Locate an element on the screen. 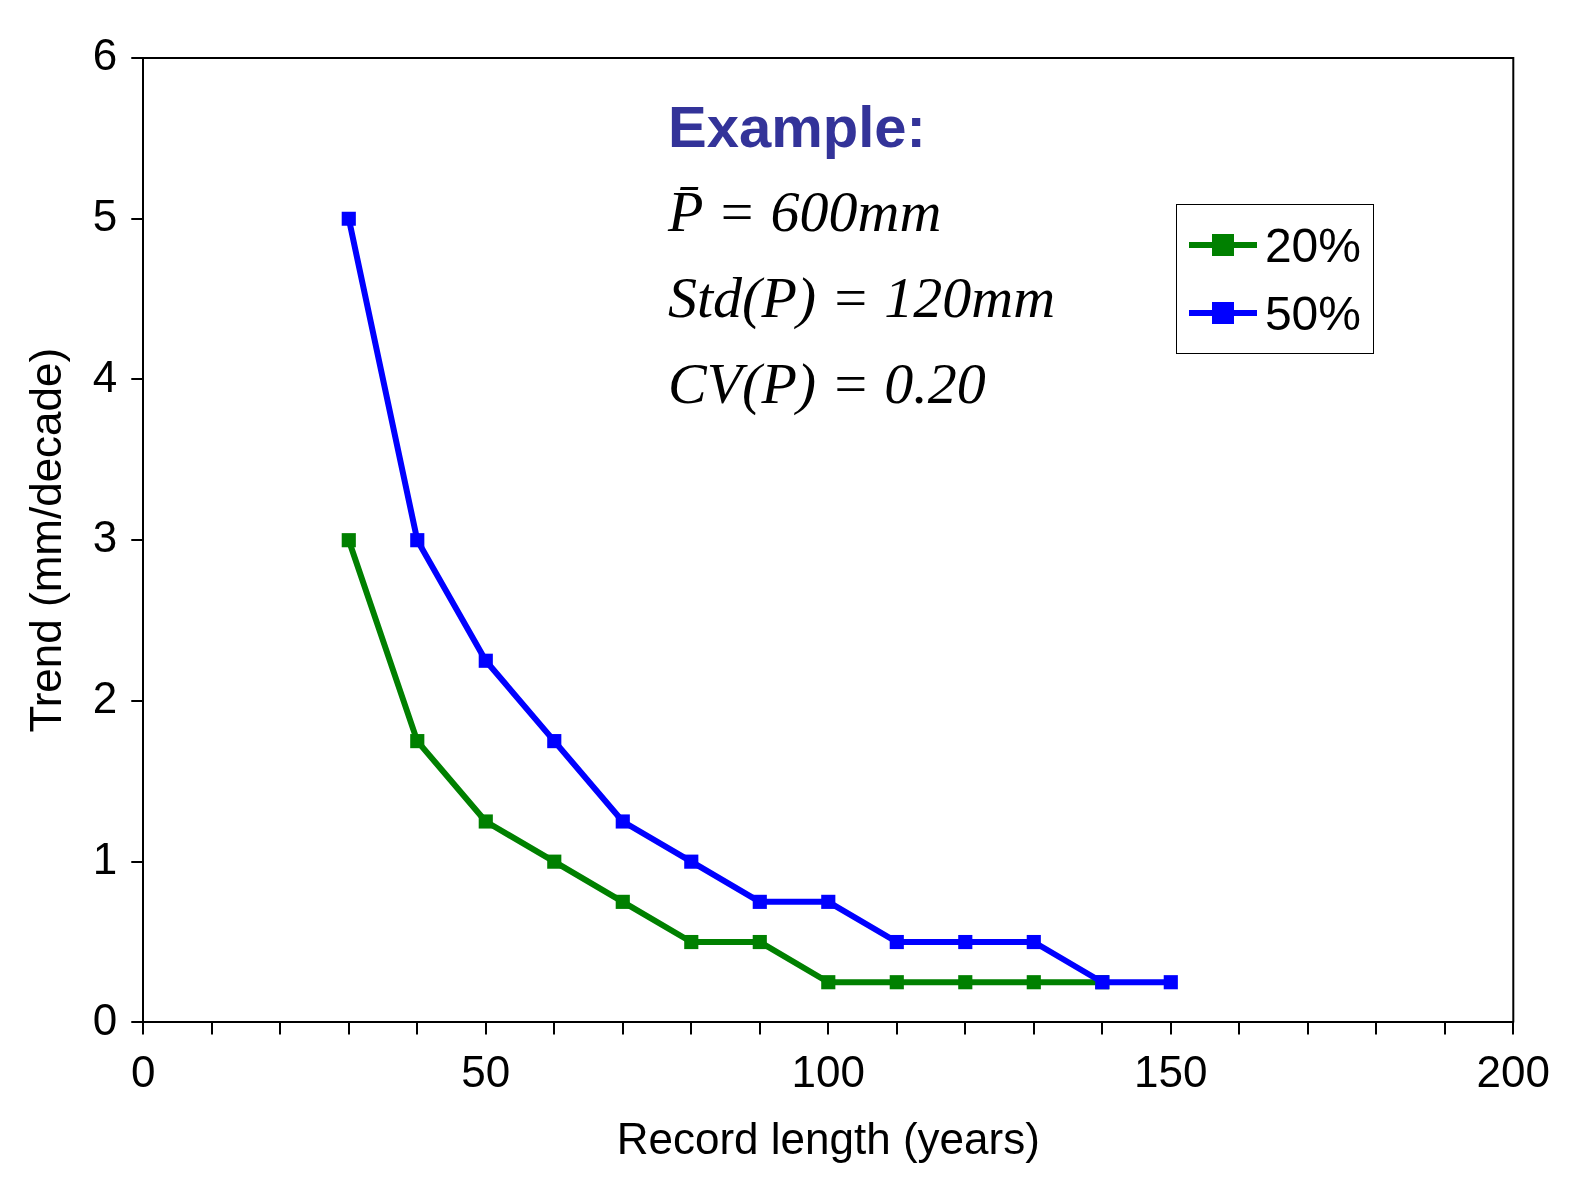 The width and height of the screenshot is (1572, 1177). y-tick-label: 5 is located at coordinates (105, 215).